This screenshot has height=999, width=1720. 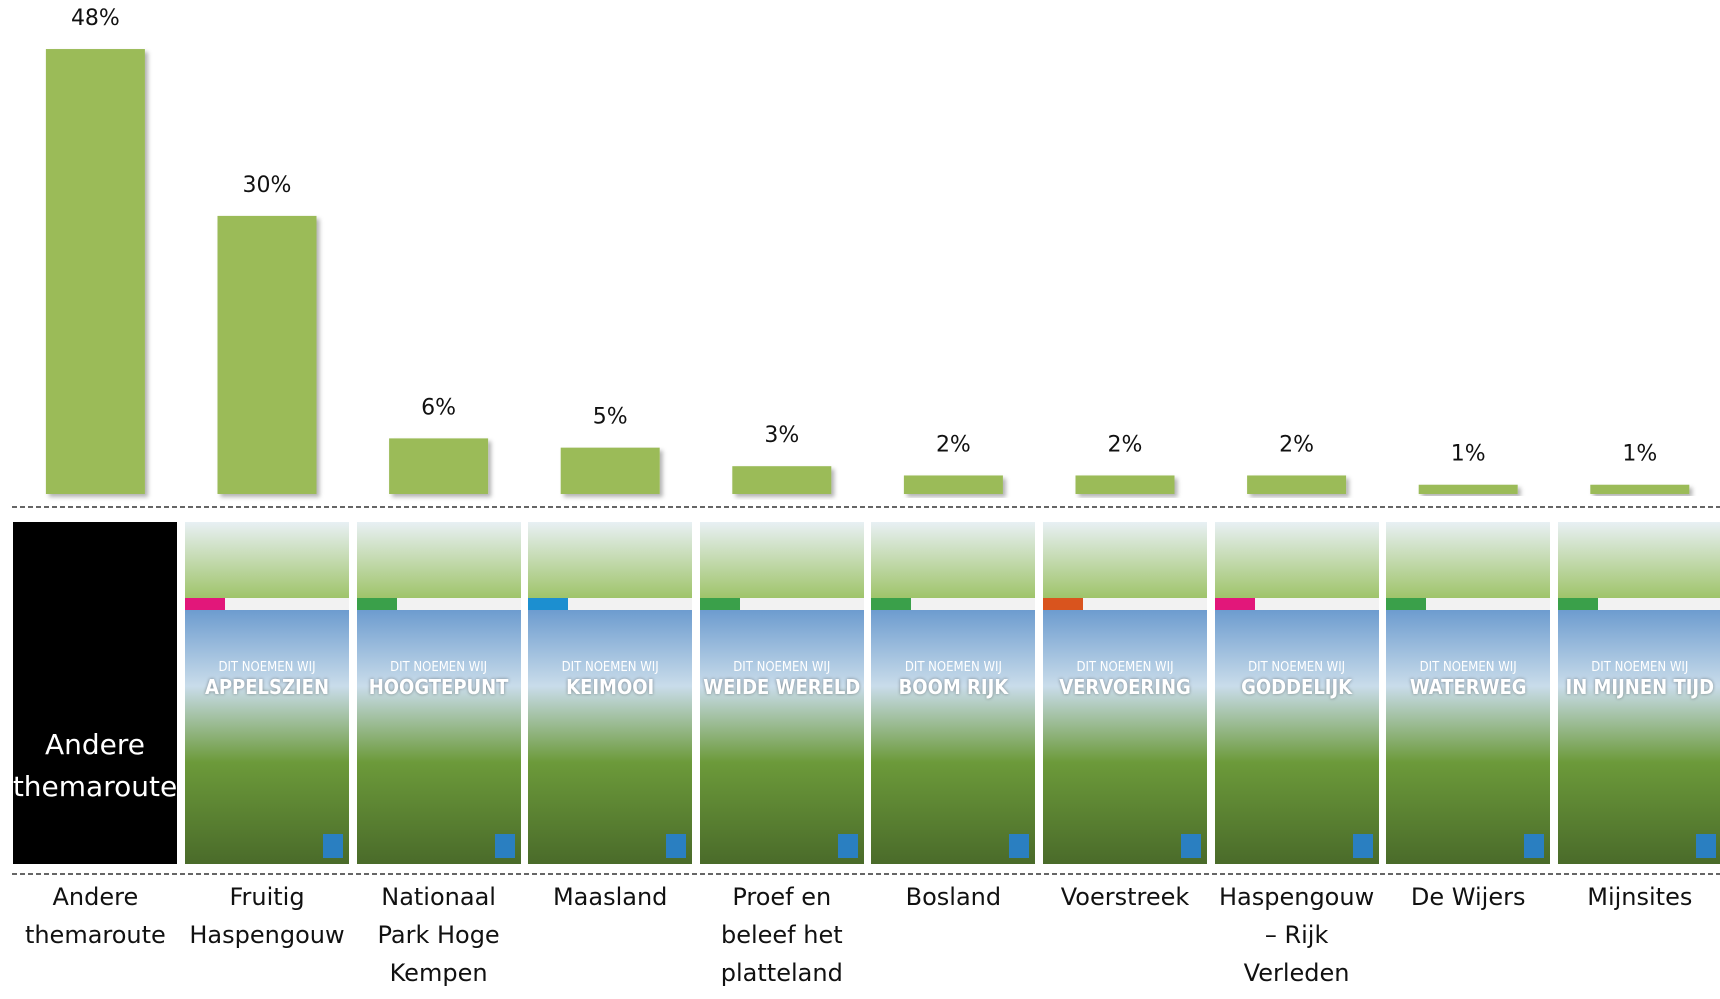 What do you see at coordinates (1640, 897) in the screenshot?
I see `category-label: Mijnsites` at bounding box center [1640, 897].